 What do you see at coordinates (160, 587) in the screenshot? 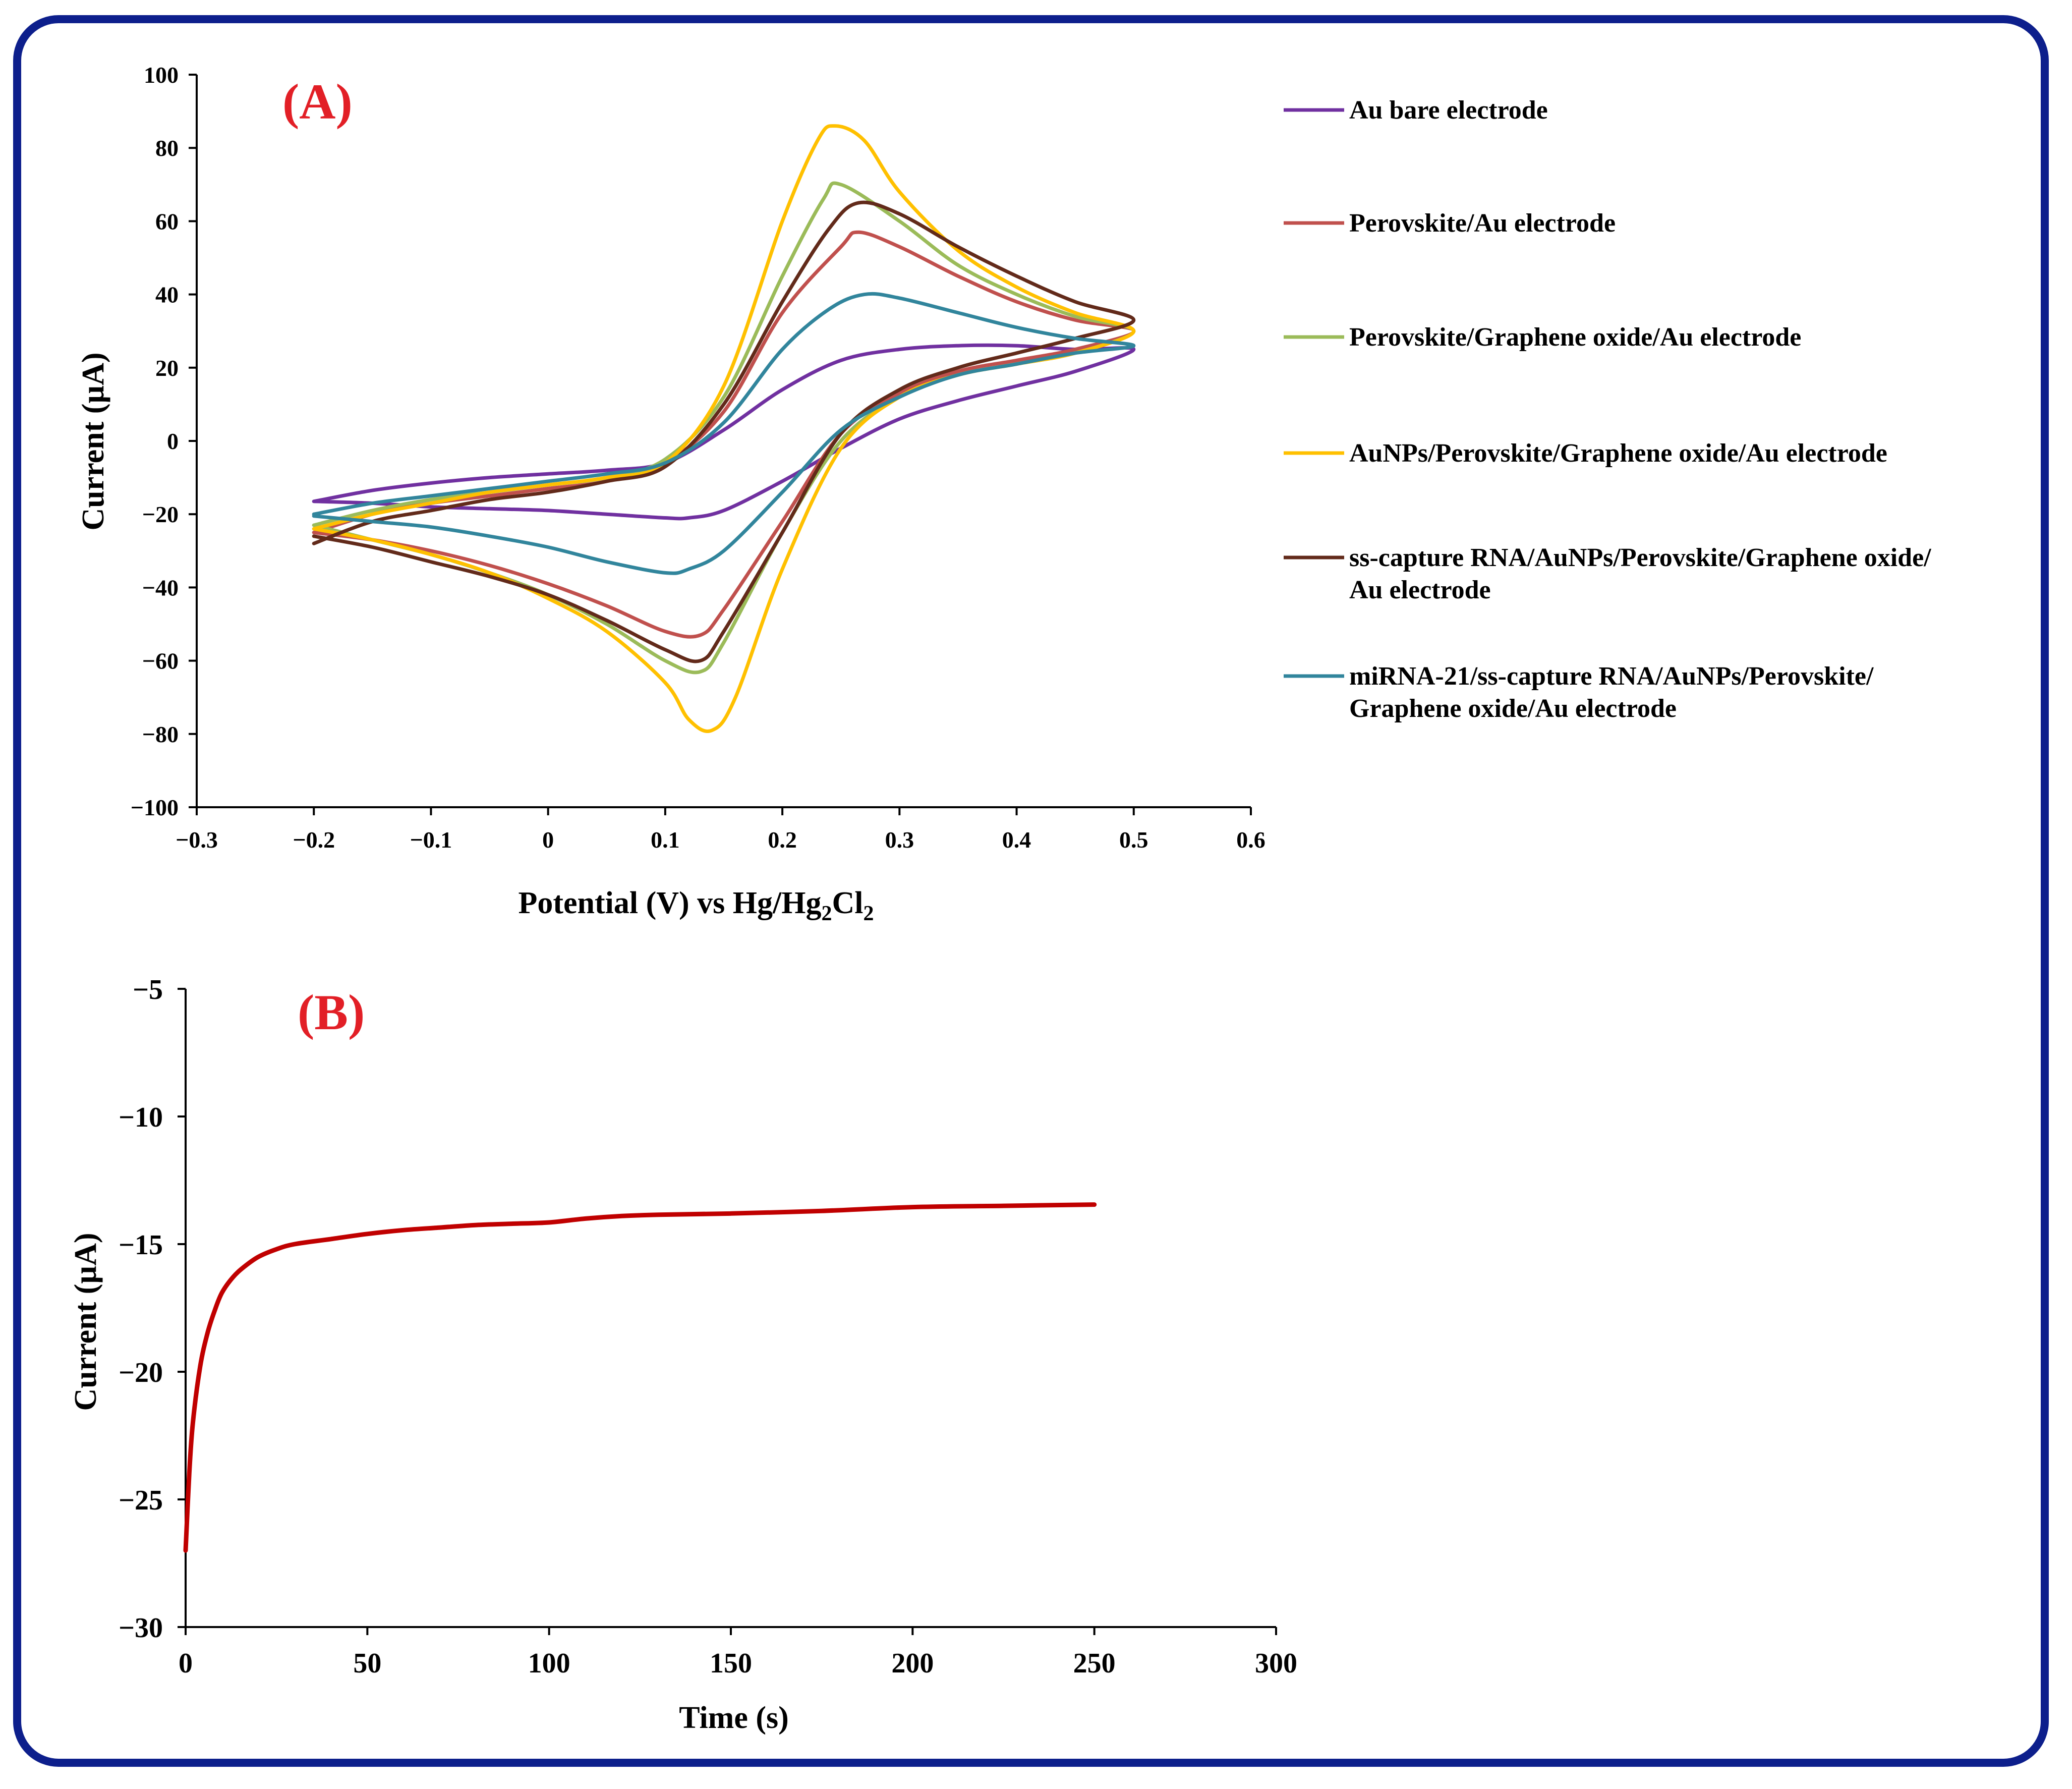
I see `panel-a-y-tick-label: −40` at bounding box center [160, 587].